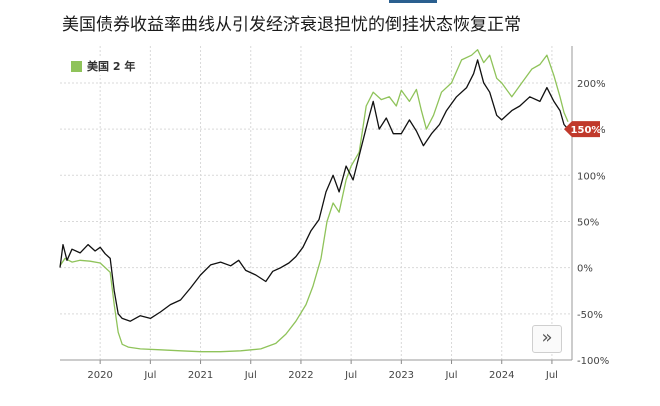 The height and width of the screenshot is (406, 660). Describe the element at coordinates (547, 339) in the screenshot. I see `double-chevron-right-icon: »` at that location.